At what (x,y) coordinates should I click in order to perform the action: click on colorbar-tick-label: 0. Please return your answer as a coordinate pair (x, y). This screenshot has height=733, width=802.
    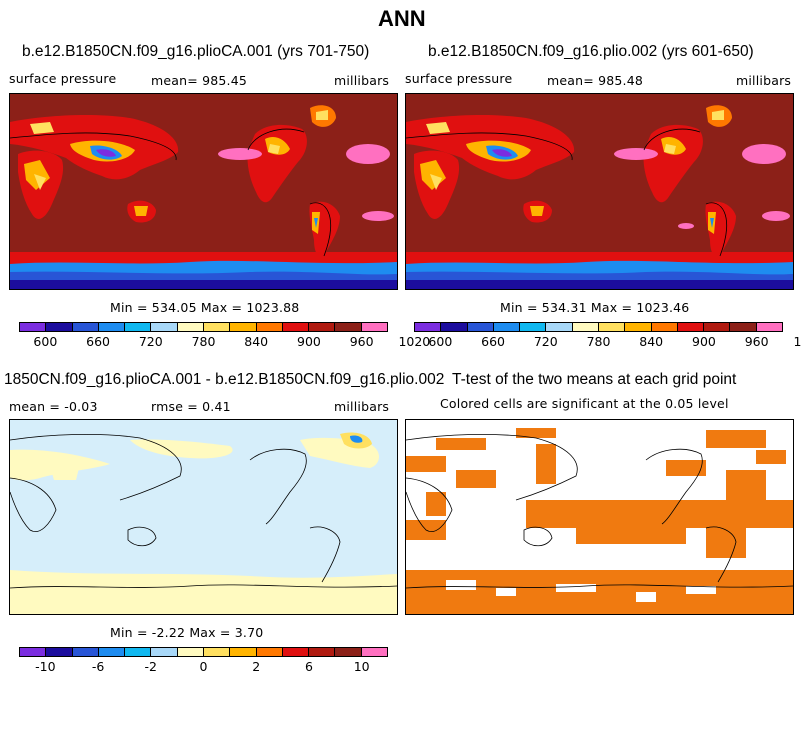
    Looking at the image, I should click on (203, 666).